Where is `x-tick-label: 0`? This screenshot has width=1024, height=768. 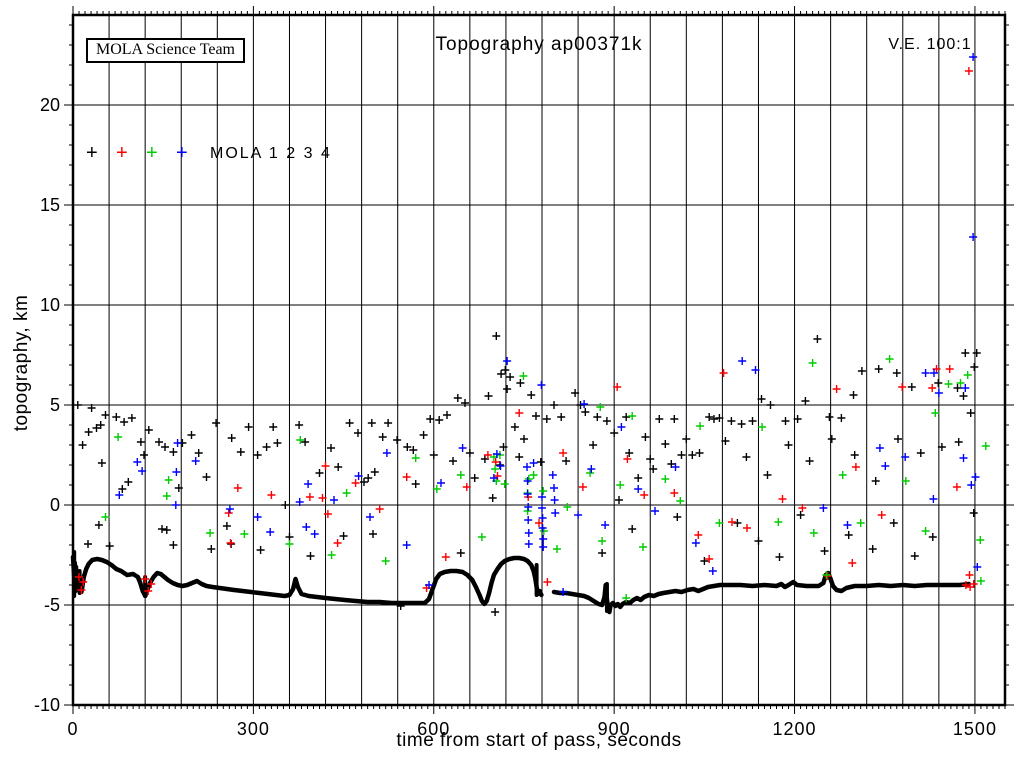 x-tick-label: 0 is located at coordinates (72, 729).